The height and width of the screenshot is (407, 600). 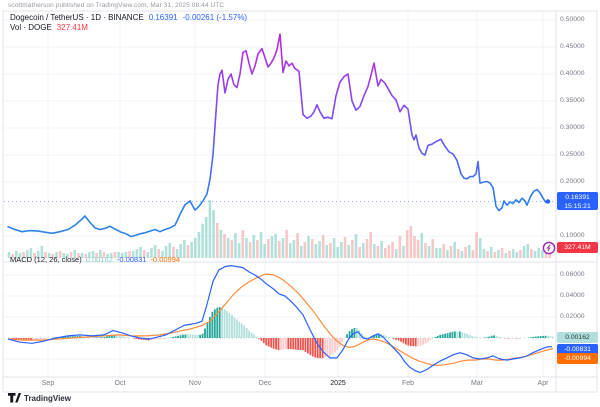 I want to click on symbol-title: Dogecoin / TetherUS · 1D · BINANCE, so click(x=77, y=17).